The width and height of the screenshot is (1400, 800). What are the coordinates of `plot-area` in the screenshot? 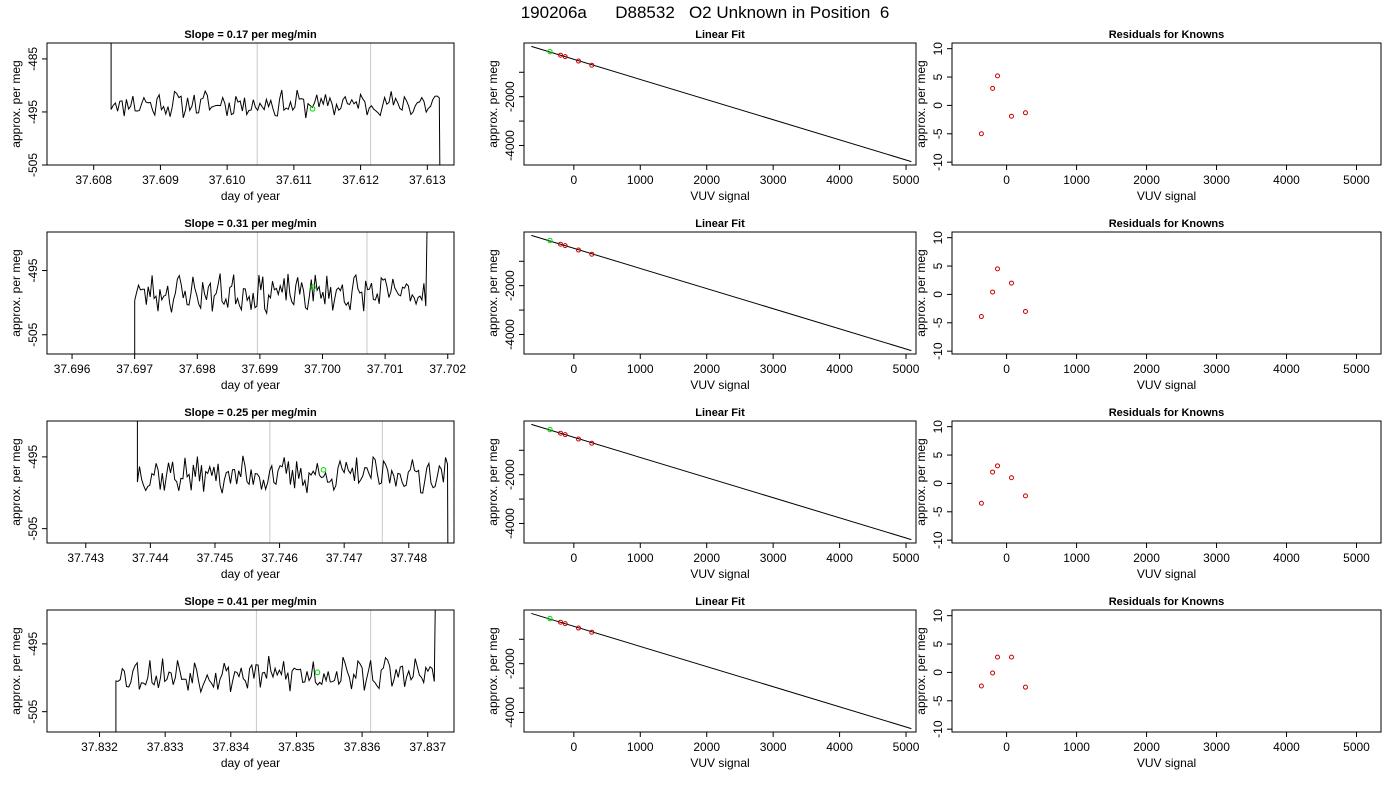 It's located at (281, 293).